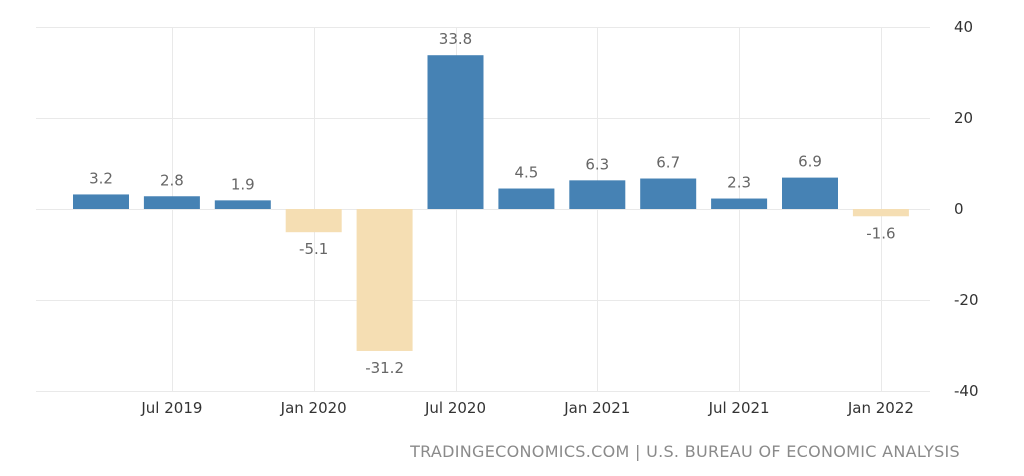 Image resolution: width=1024 pixels, height=476 pixels. Describe the element at coordinates (313, 249) in the screenshot. I see `bar-data-label: -5.1` at that location.